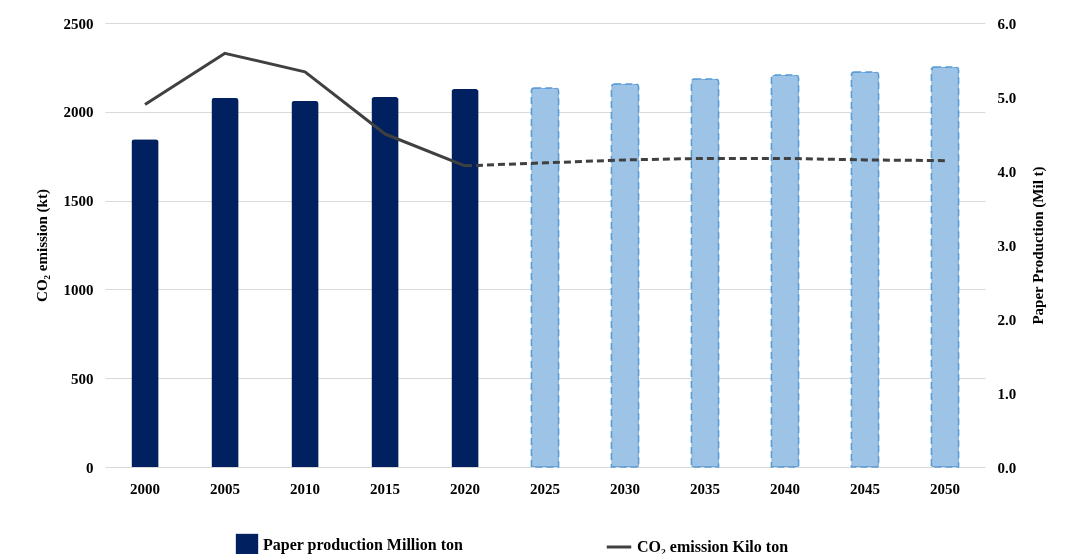  What do you see at coordinates (78, 112) in the screenshot?
I see `y-tick-label: 2000` at bounding box center [78, 112].